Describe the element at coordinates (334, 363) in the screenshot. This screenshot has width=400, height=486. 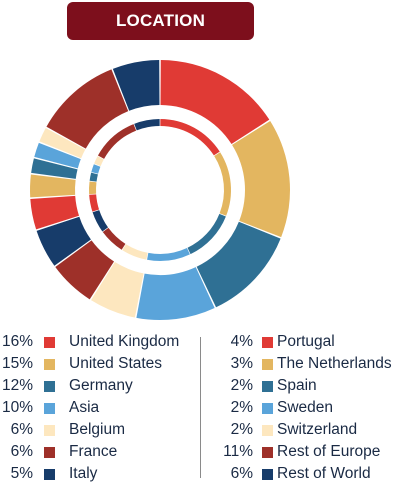
I see `legend-label: The Netherlands` at that location.